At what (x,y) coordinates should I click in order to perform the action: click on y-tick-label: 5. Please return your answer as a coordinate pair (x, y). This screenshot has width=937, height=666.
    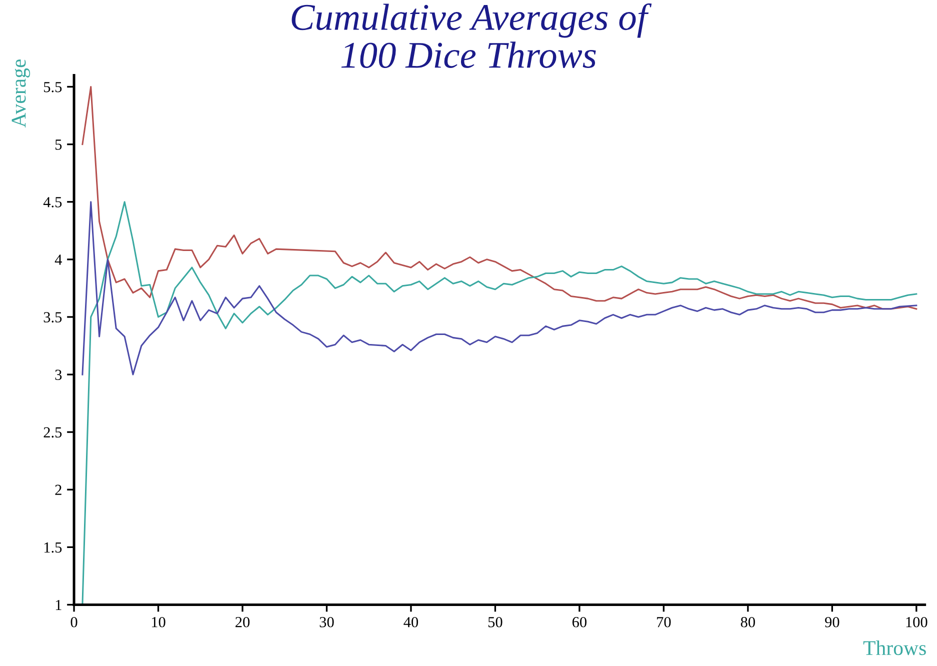
    Looking at the image, I should click on (58, 145).